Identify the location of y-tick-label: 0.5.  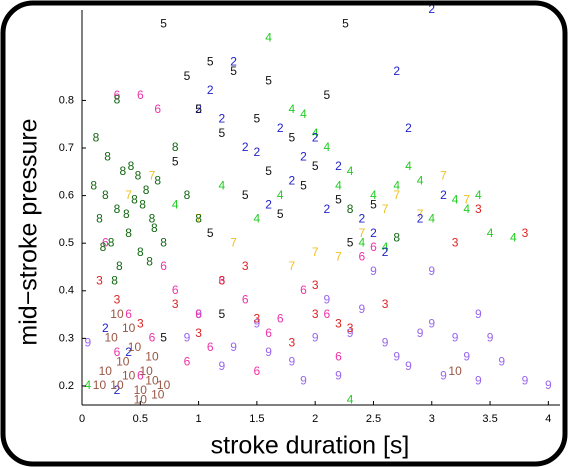
(66, 243).